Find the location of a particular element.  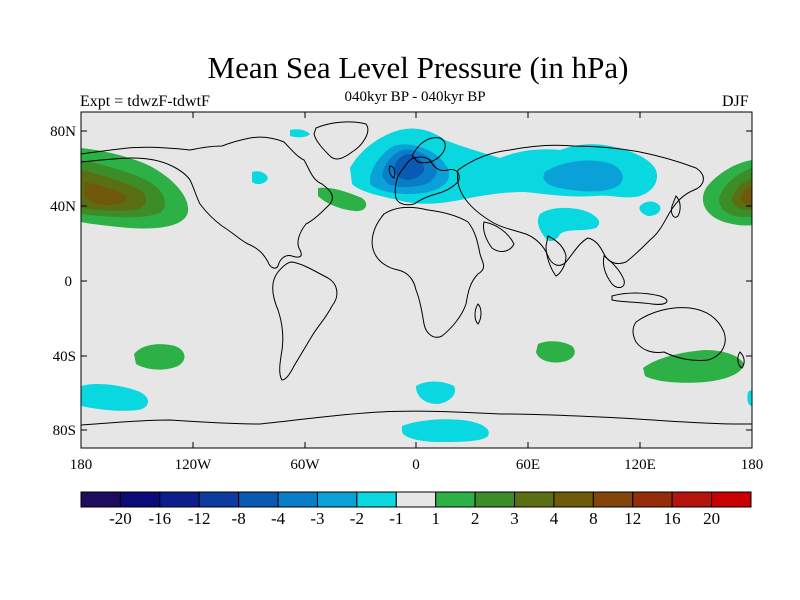

colorbar-label: 3 is located at coordinates (514, 518).